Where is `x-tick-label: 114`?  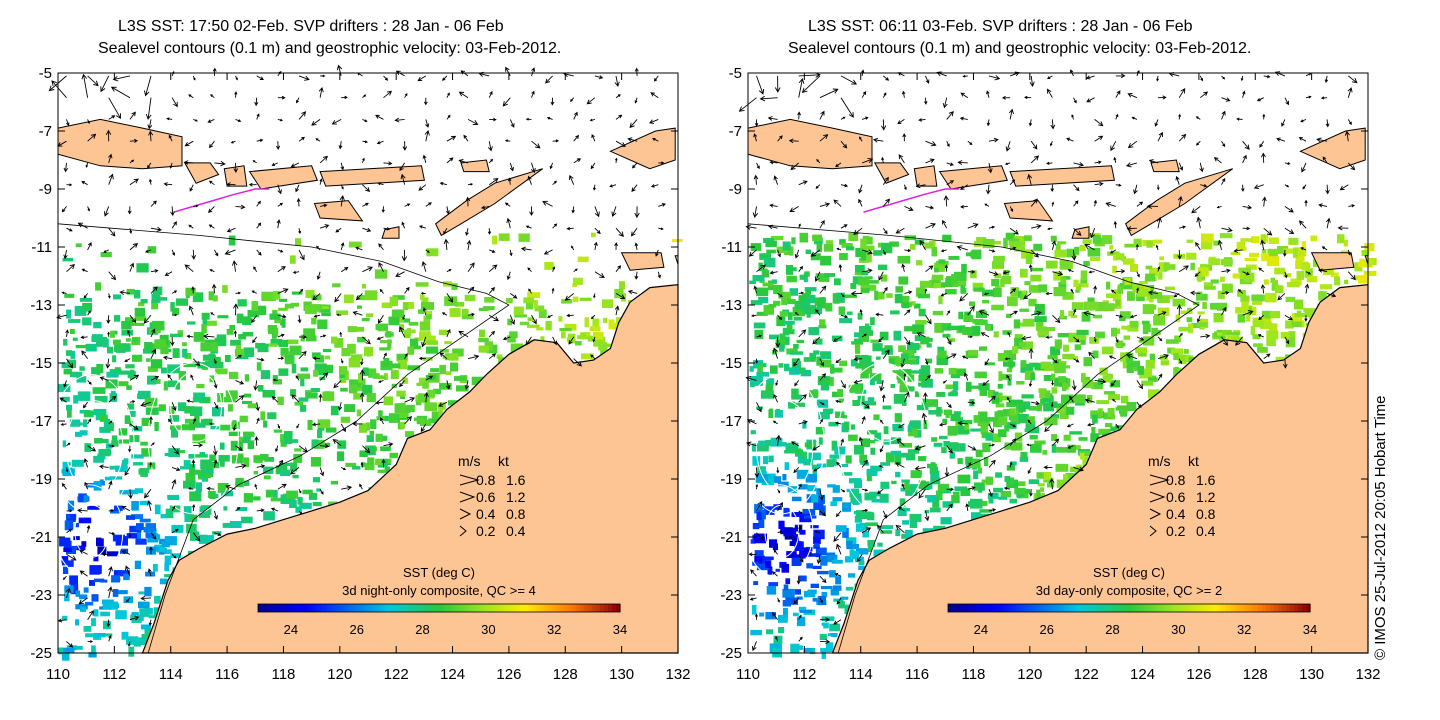 x-tick-label: 114 is located at coordinates (171, 674).